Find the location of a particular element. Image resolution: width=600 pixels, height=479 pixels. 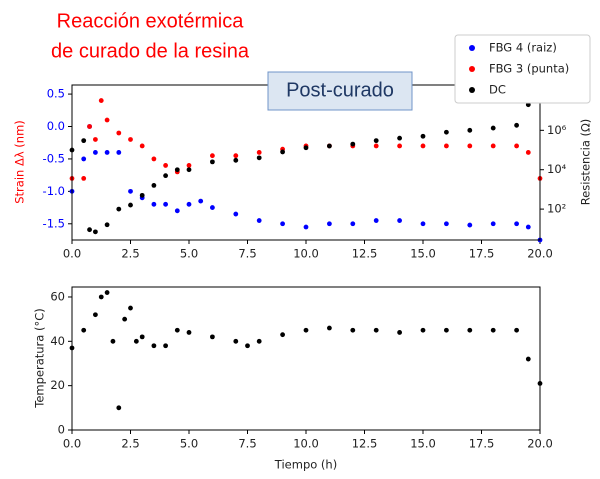

y-tick-label: 20 is located at coordinates (57, 385).